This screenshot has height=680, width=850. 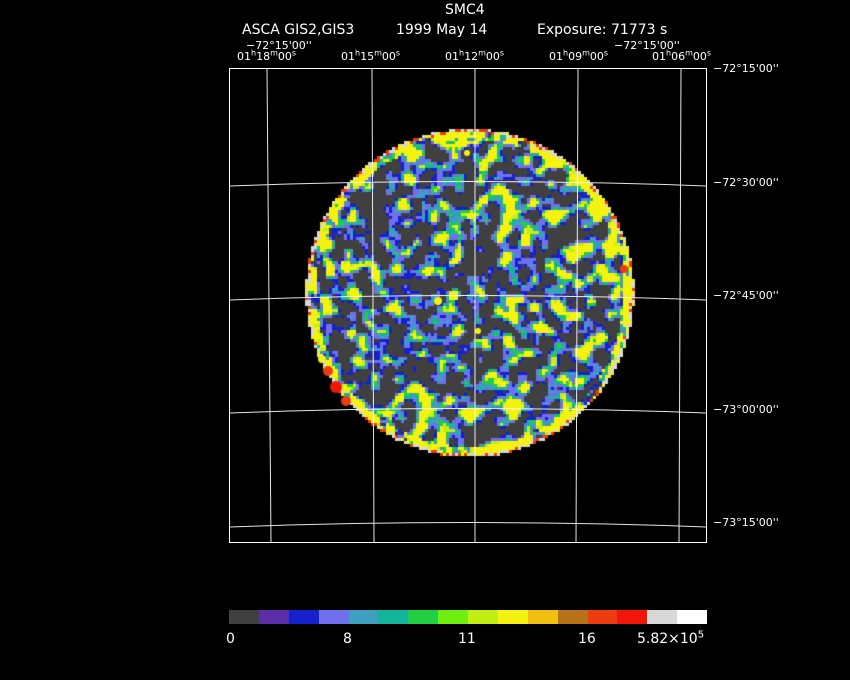 I want to click on colorbar-label: 8, so click(x=347, y=639).